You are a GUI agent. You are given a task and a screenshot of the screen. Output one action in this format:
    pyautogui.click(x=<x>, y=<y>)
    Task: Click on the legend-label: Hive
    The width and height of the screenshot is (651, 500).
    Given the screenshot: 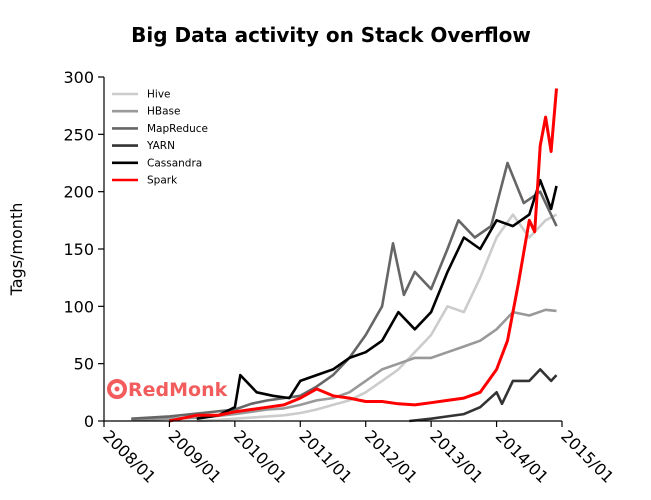 What is the action you would take?
    pyautogui.click(x=159, y=95)
    